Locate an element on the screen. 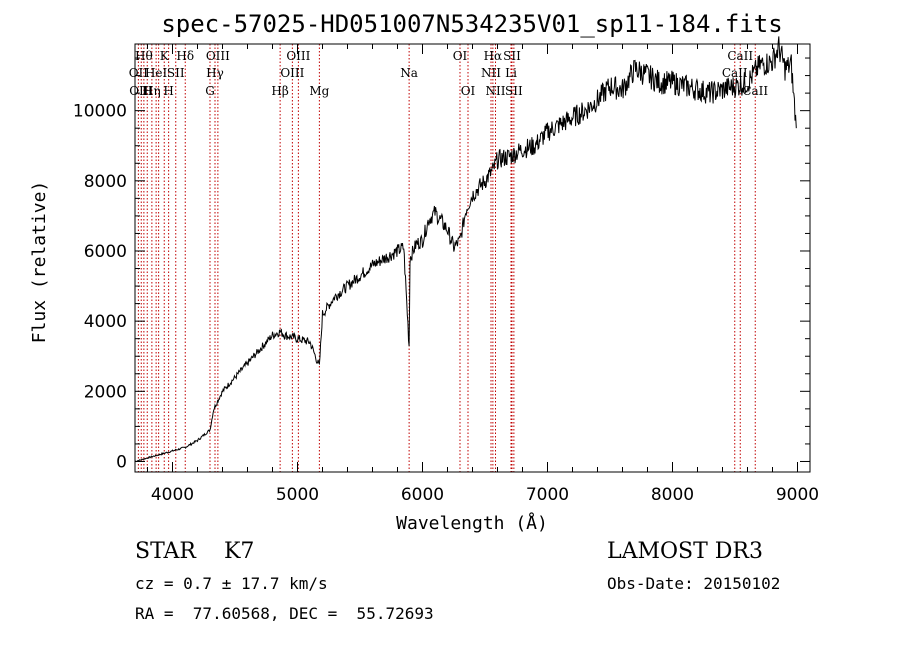  y-tick-label: 8000 is located at coordinates (105, 182).